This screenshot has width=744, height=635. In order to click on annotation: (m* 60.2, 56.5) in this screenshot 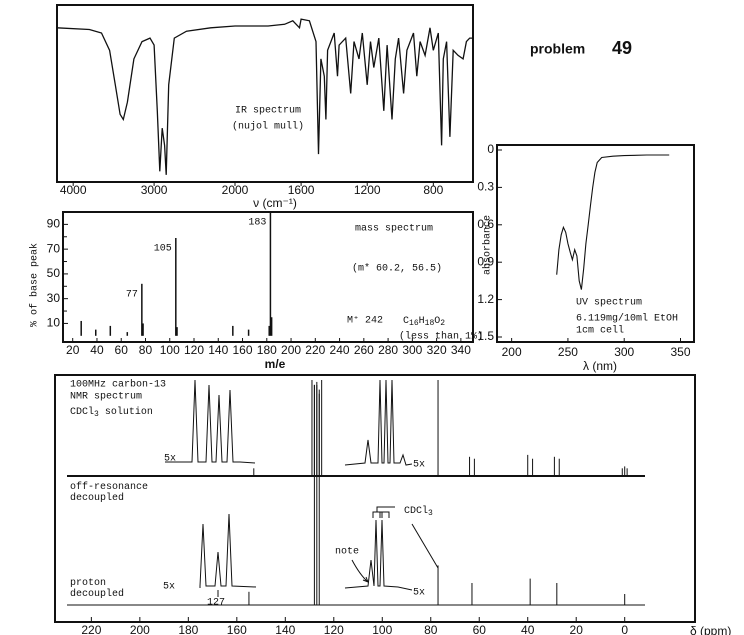, I will do `click(397, 269)`.